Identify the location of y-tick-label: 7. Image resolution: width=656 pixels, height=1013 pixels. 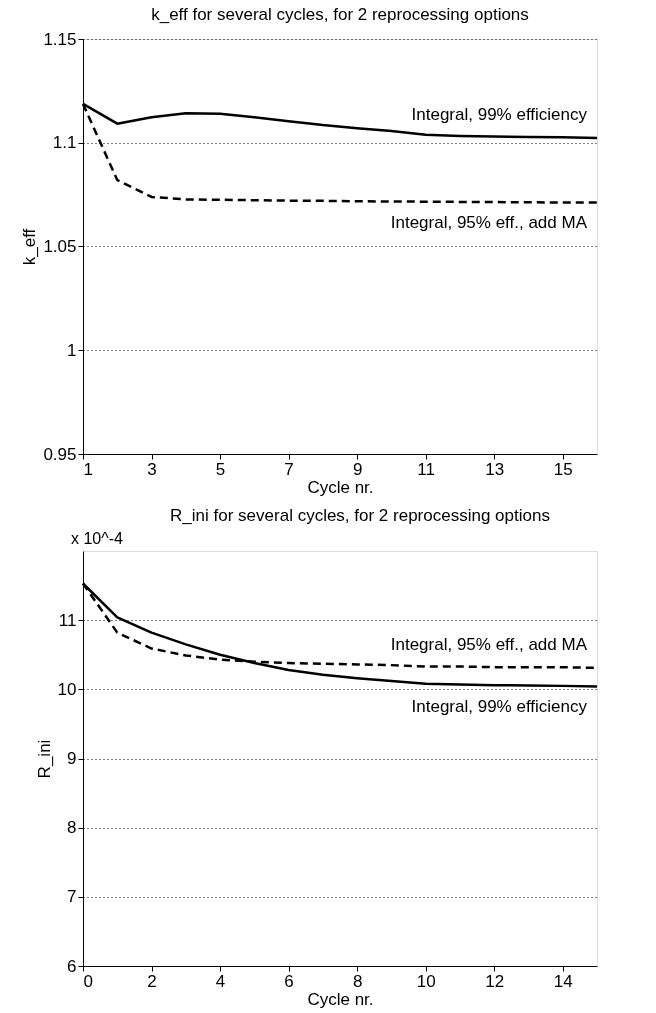
(72, 897).